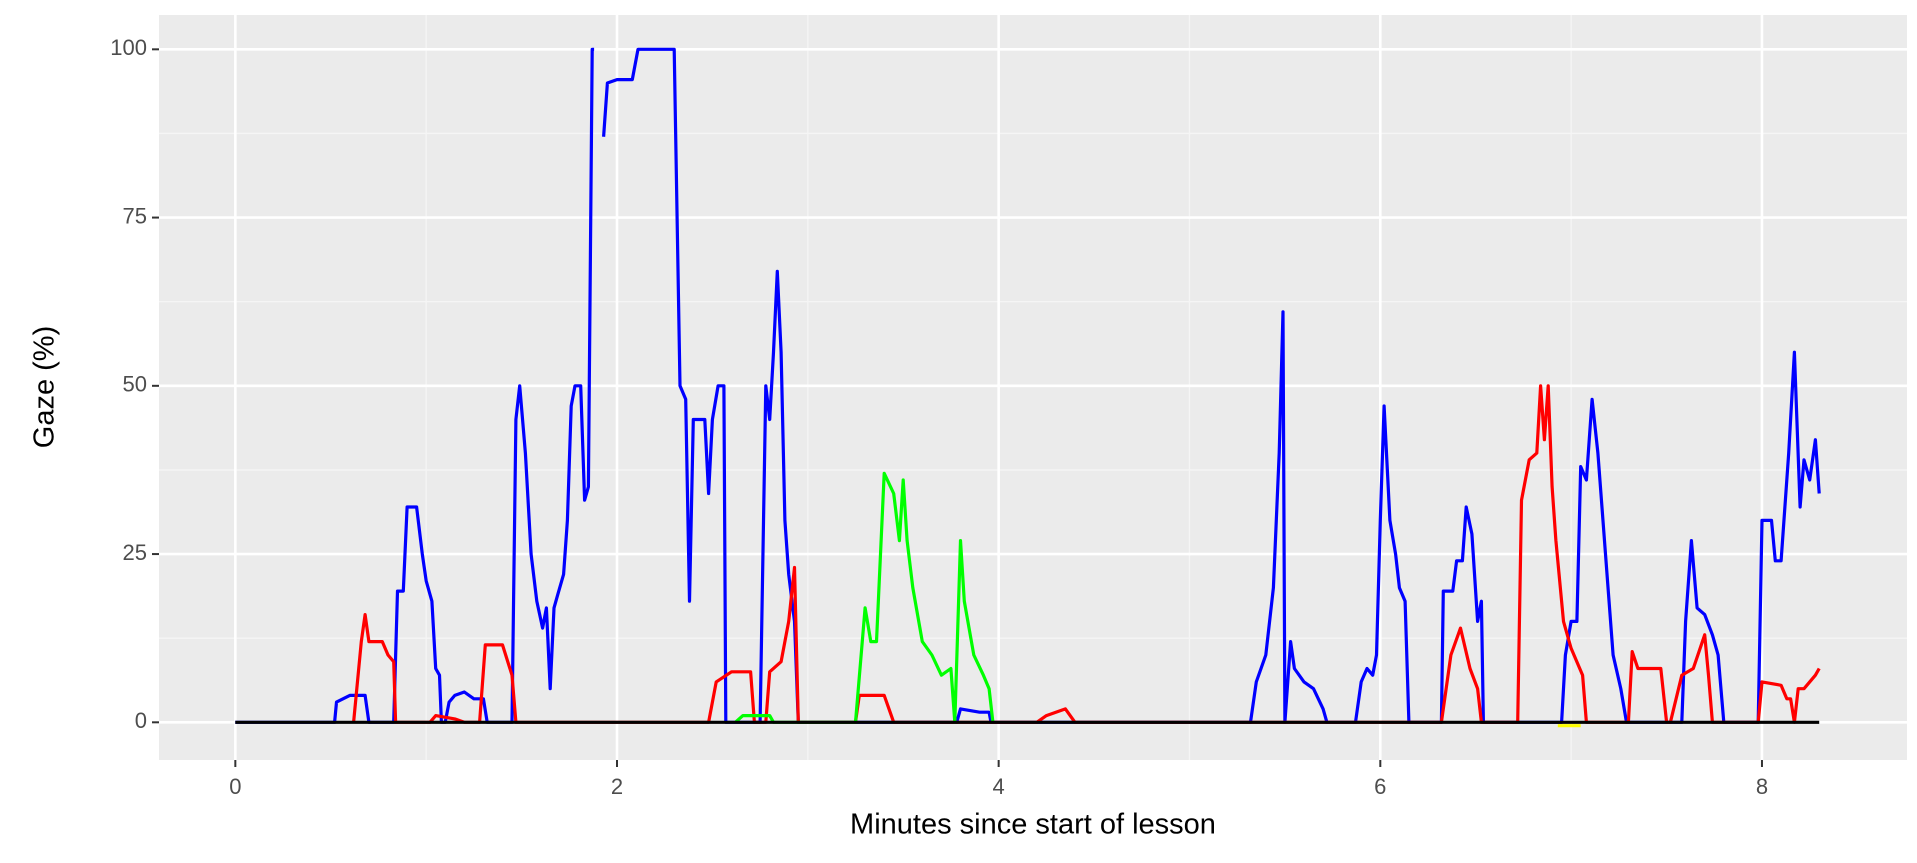 The image size is (1917, 863). Describe the element at coordinates (1380, 786) in the screenshot. I see `x-tick-label: 6` at that location.